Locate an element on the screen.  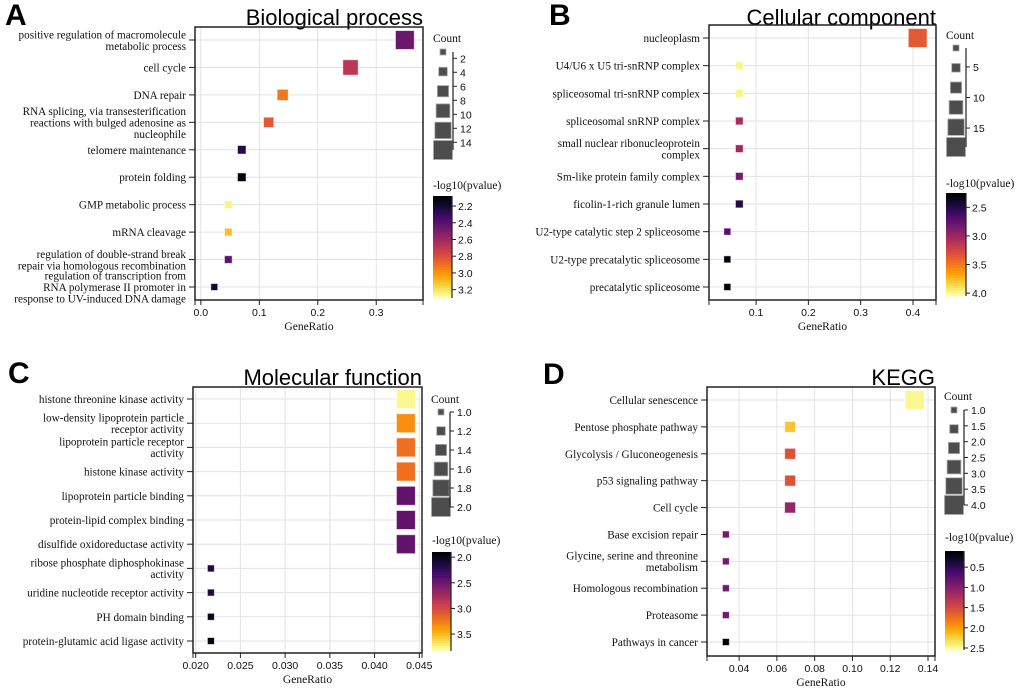
size-legend-tick-label: 10 is located at coordinates (979, 99).